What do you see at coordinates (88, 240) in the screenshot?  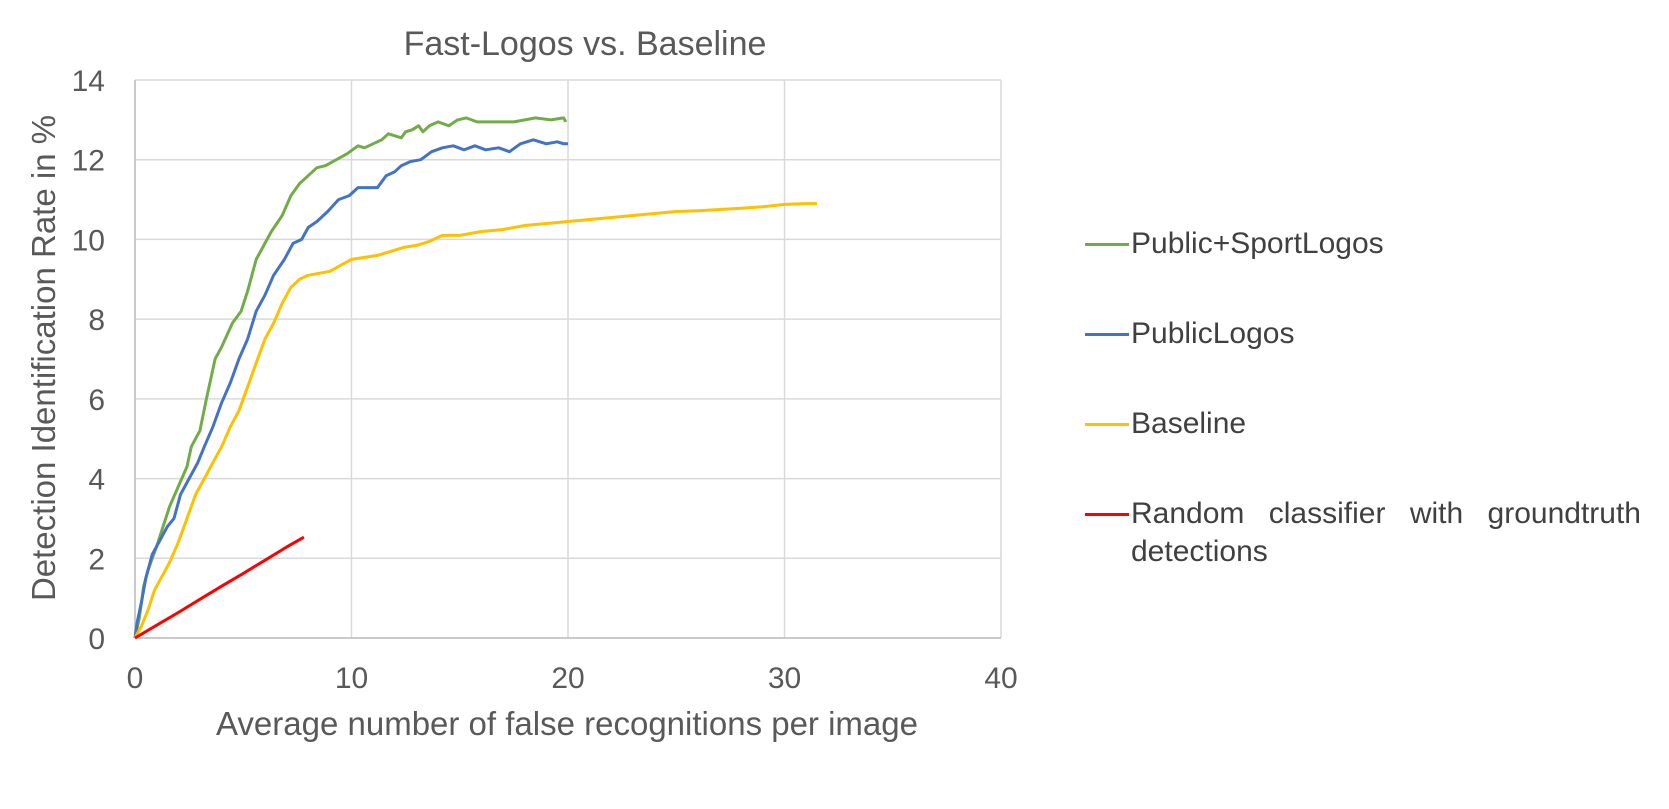 I see `y-tick-label: 10` at bounding box center [88, 240].